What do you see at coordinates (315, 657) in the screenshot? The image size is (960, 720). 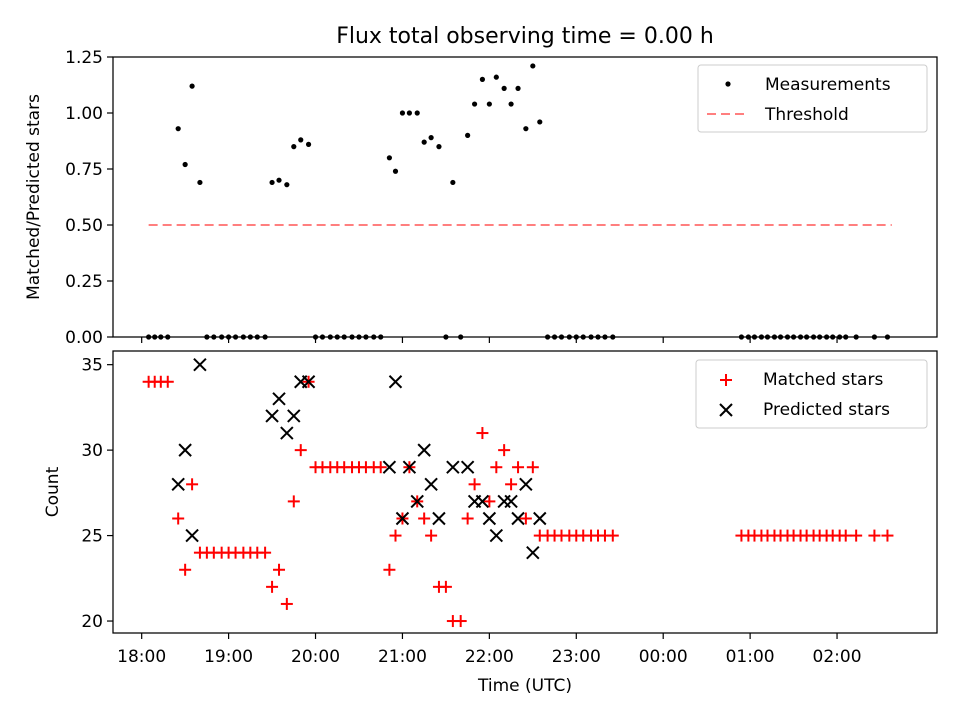 I see `x-tick-label: 20:00` at bounding box center [315, 657].